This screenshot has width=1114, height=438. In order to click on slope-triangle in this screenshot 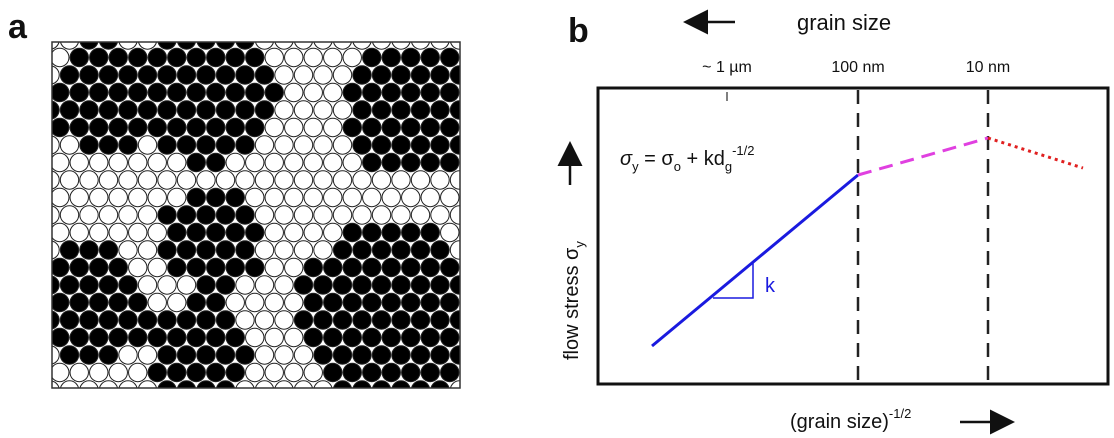, I will do `click(733, 281)`.